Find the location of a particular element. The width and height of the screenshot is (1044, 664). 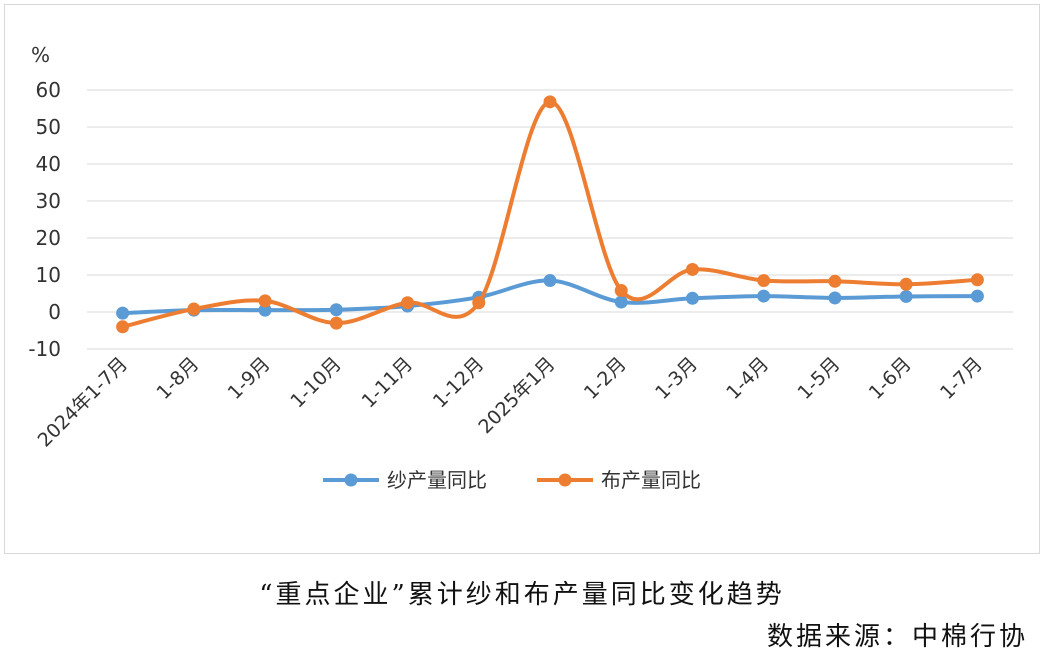

y-tick-label: 60 is located at coordinates (48, 90).